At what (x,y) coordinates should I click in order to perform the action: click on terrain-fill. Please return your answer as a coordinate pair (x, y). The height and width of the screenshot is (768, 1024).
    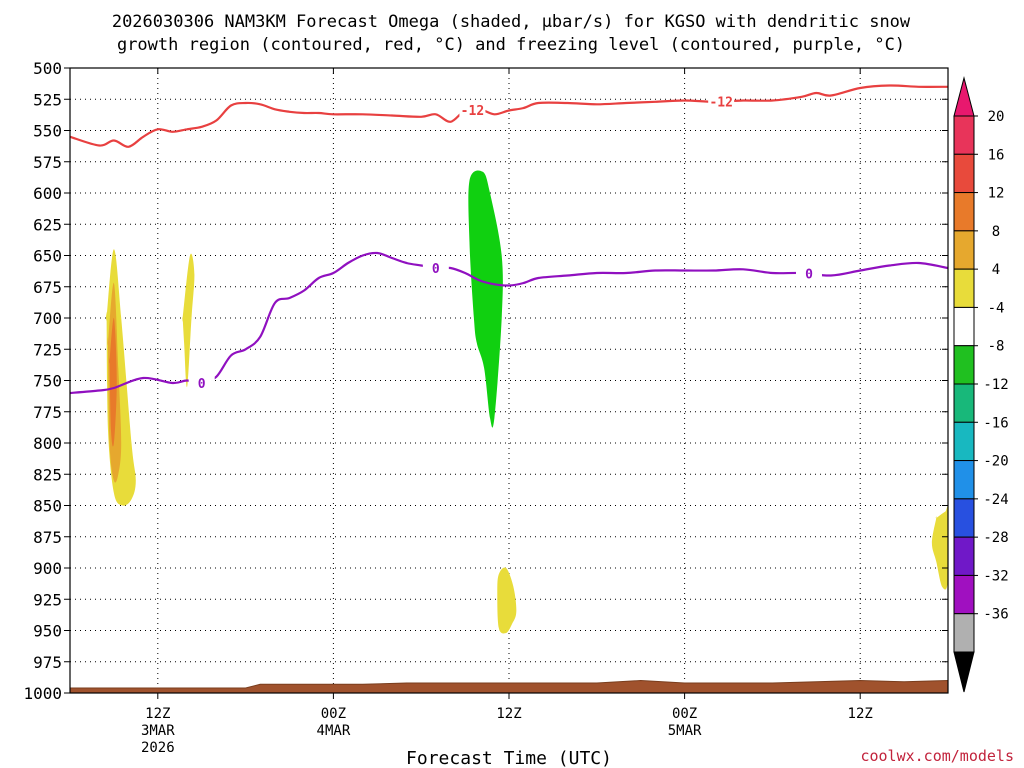
    Looking at the image, I should click on (509, 686).